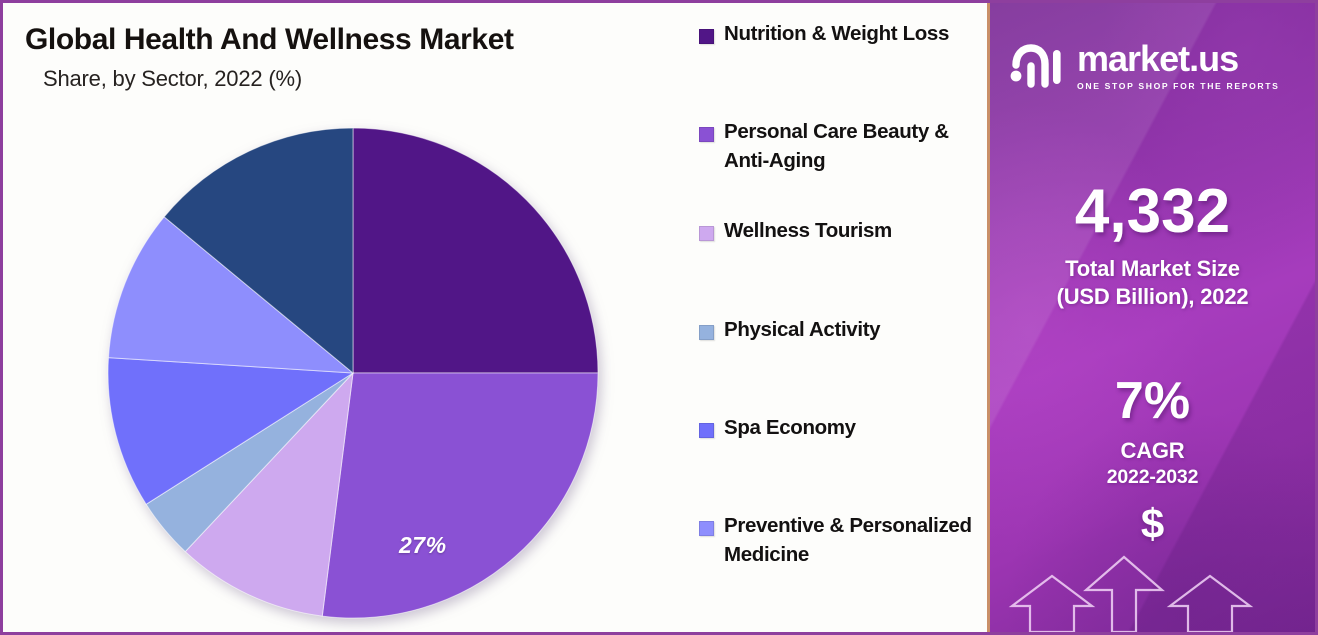  What do you see at coordinates (837, 33) in the screenshot?
I see `legend-item-label: Nutrition & Weight Loss` at bounding box center [837, 33].